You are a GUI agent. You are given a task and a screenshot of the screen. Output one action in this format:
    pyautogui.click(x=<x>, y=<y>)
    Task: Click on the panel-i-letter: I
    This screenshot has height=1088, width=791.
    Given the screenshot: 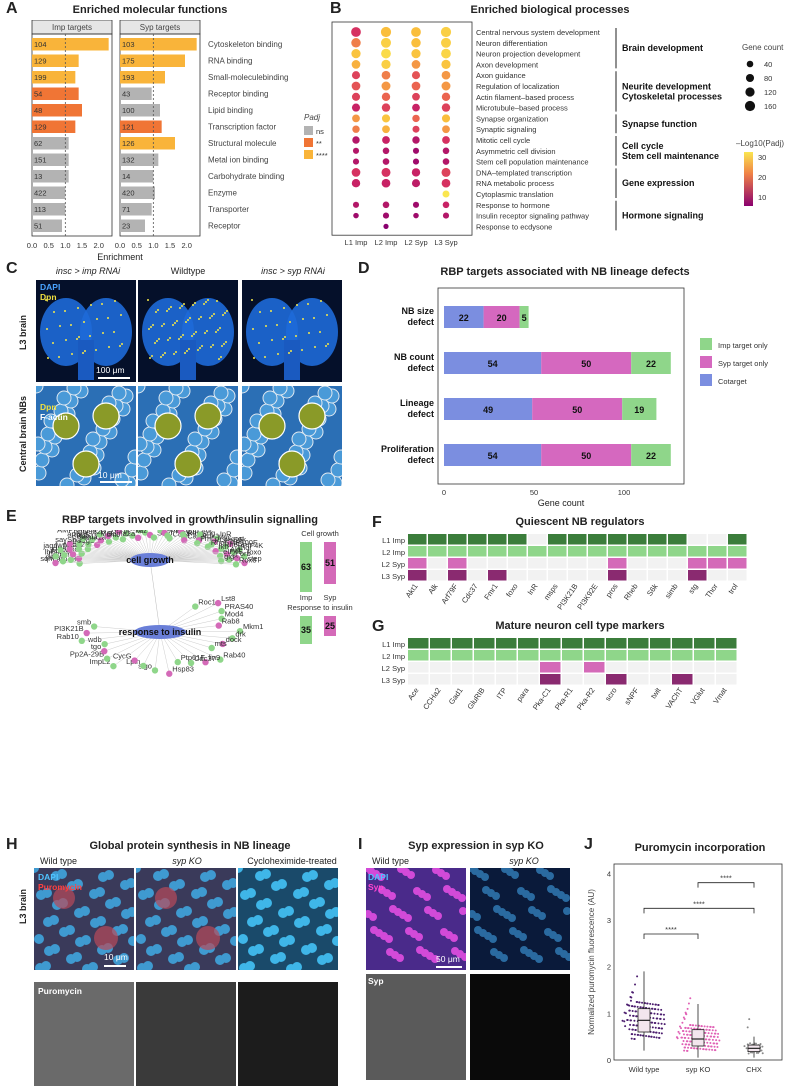 What is the action you would take?
    pyautogui.click(x=360, y=844)
    